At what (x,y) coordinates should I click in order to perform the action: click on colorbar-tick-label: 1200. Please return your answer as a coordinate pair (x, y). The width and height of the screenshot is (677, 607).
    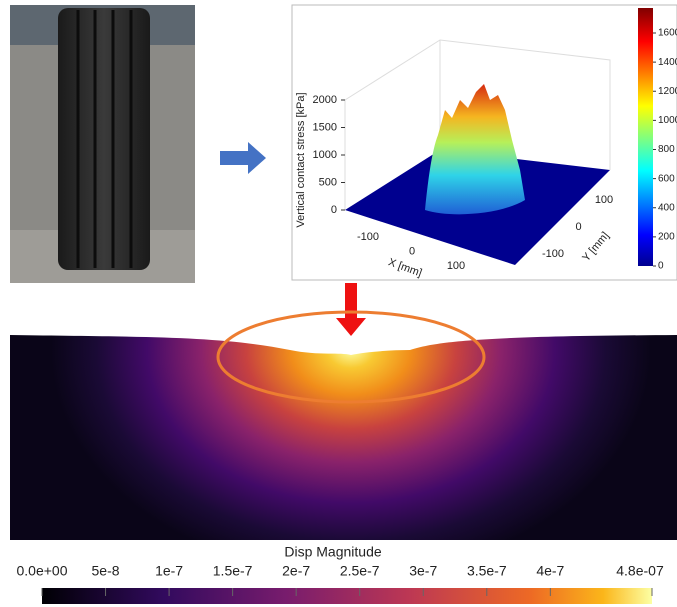
    Looking at the image, I should click on (667, 91).